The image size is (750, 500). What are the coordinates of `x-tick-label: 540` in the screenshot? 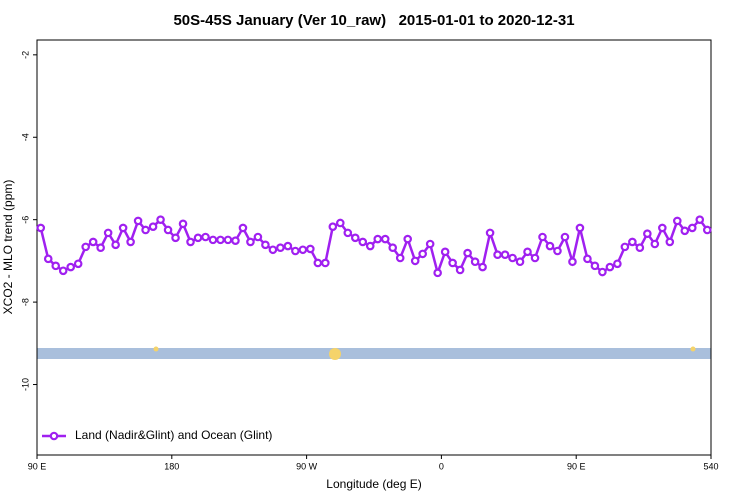 It's located at (710, 466).